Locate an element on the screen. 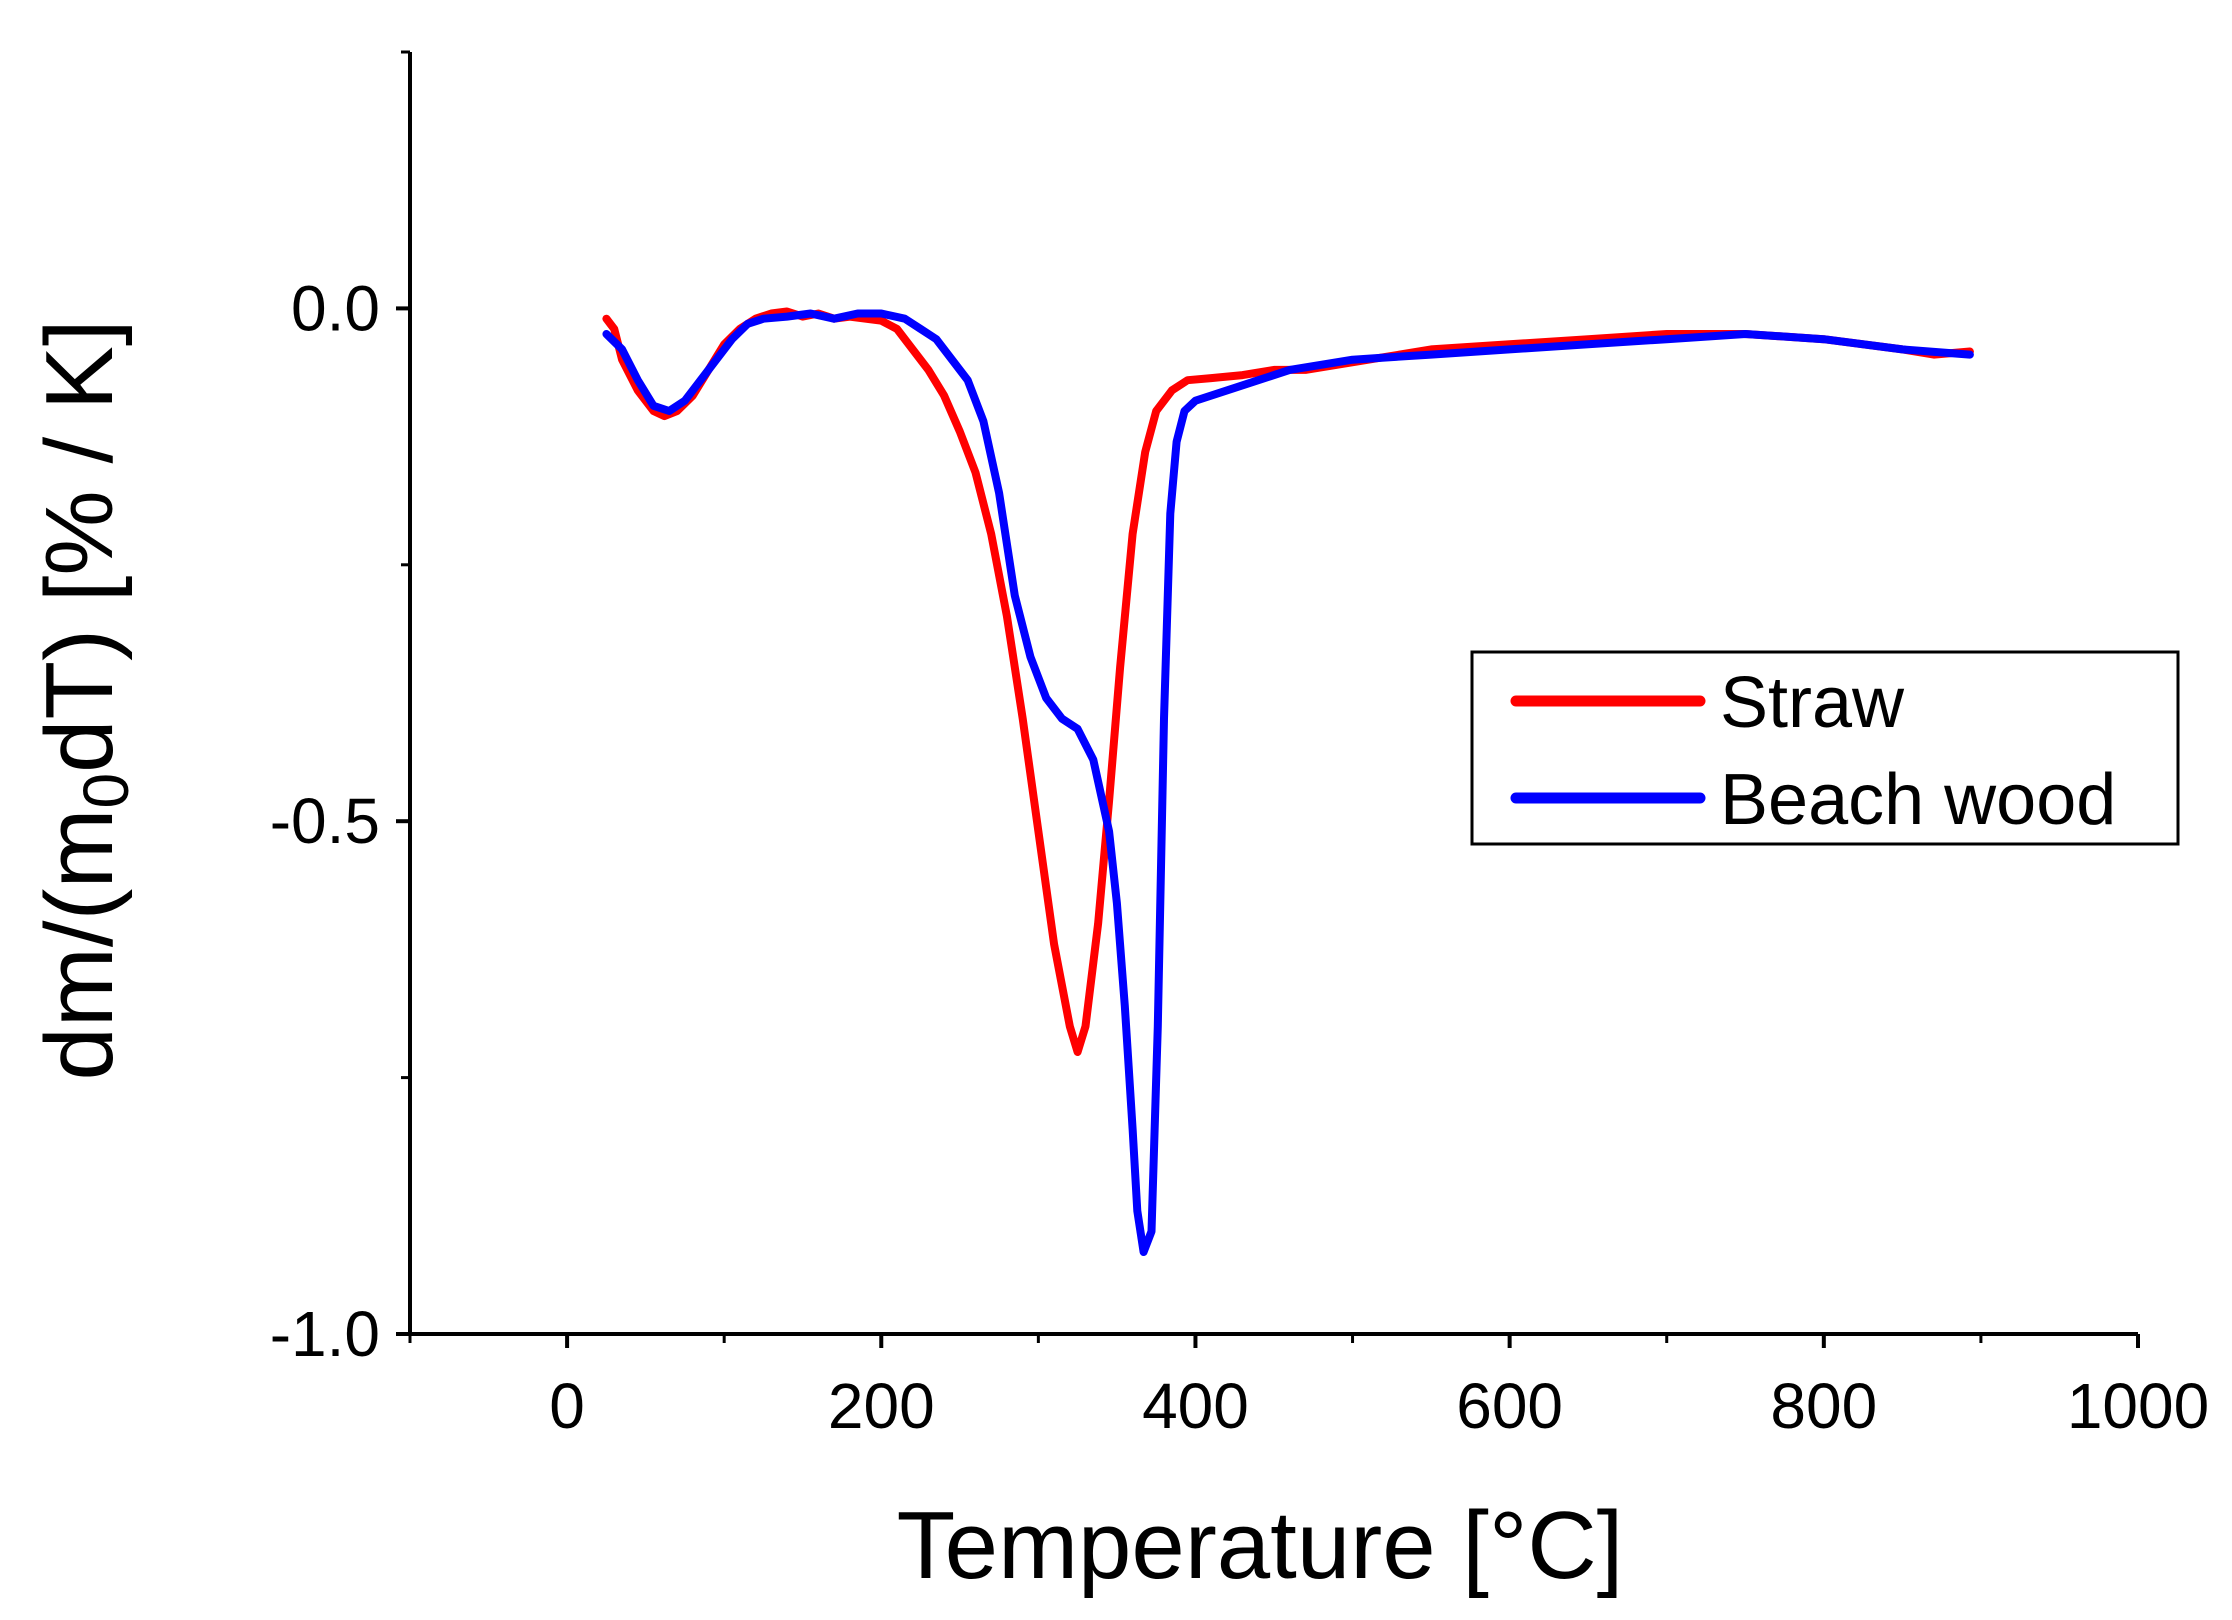 The width and height of the screenshot is (2232, 1620). x-tick-label-400: 400 is located at coordinates (1195, 1406).